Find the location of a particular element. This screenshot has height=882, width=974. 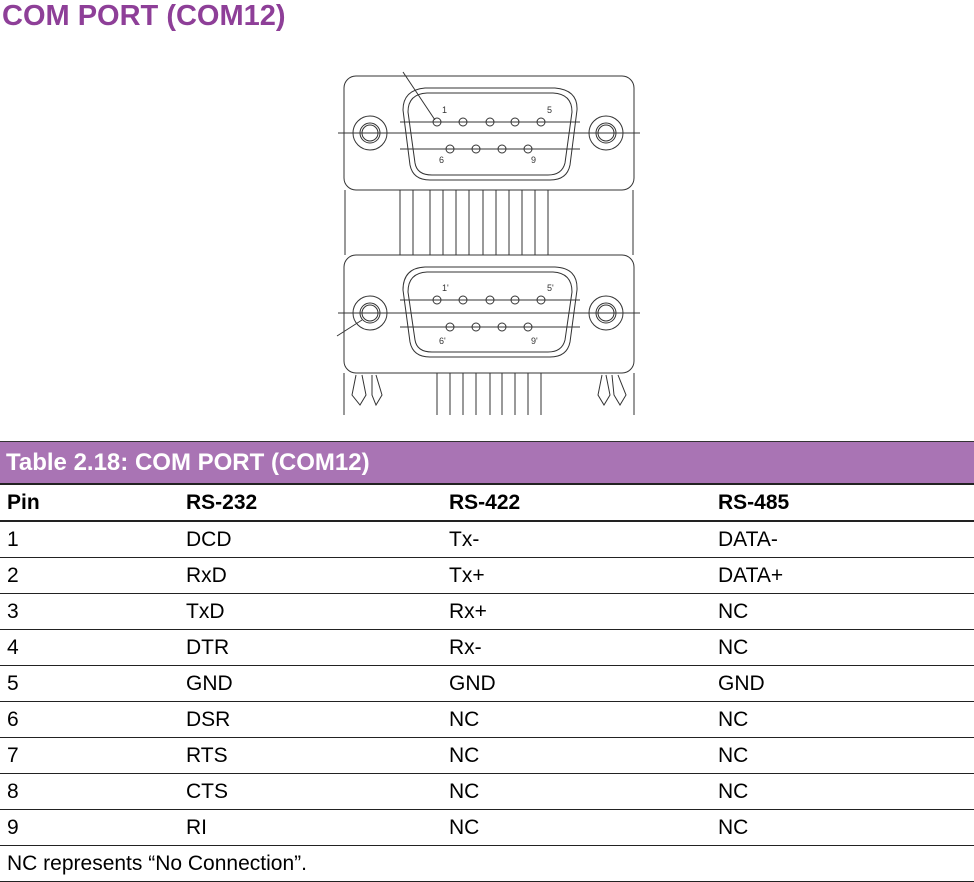

table-row: 6 DSR NC NC is located at coordinates (487, 719).